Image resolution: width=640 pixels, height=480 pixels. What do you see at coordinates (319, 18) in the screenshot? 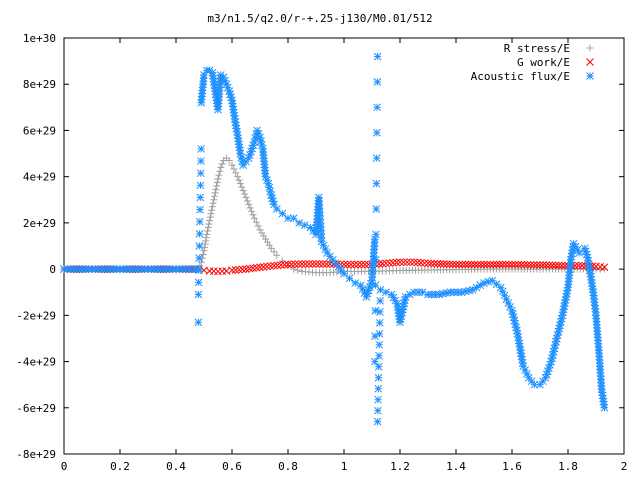
I see `chart-title: m3/n1.5/q2.0/r-+.25-j130/M0.01/512` at bounding box center [319, 18].